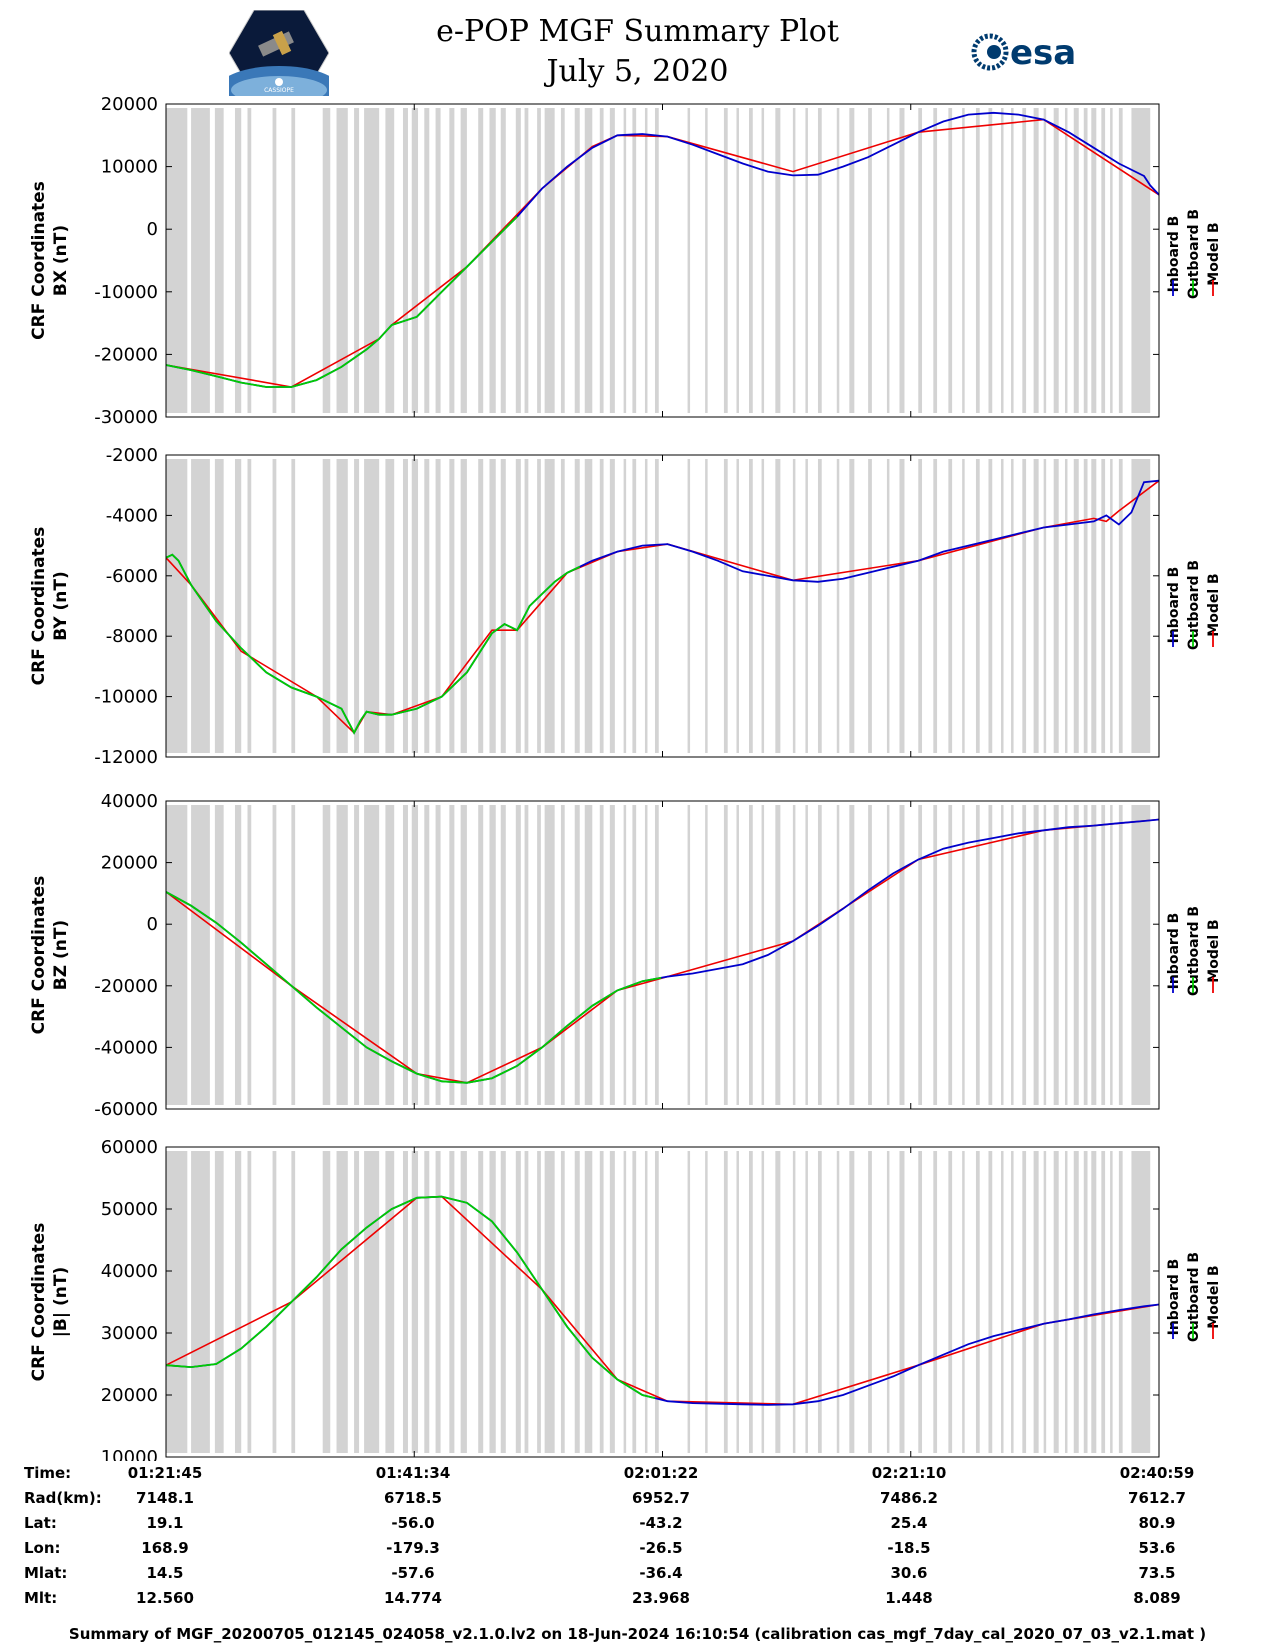 This screenshot has height=1650, width=1275. Describe the element at coordinates (165, 1523) in the screenshot. I see `info-value: 19.1` at that location.